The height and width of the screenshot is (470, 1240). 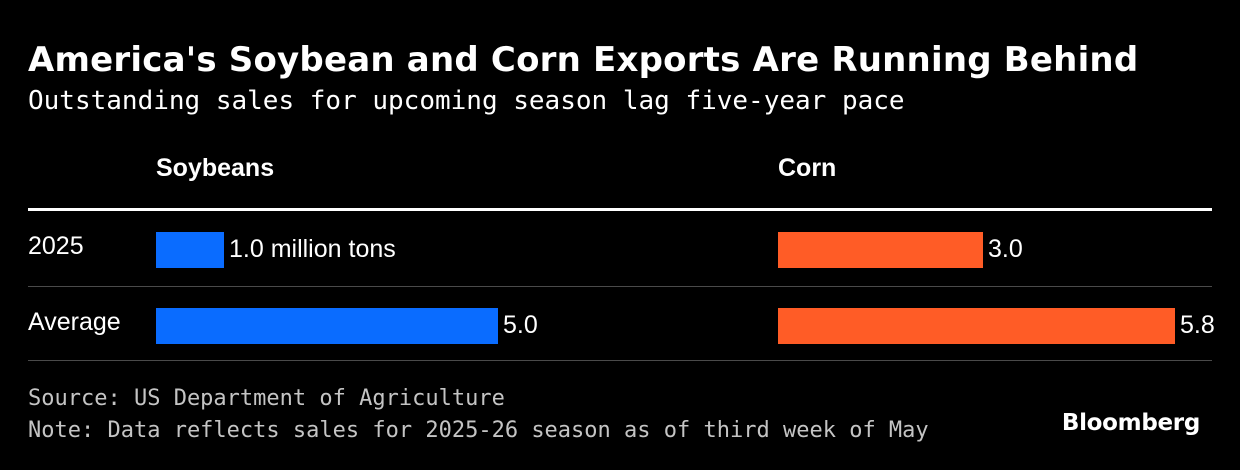 What do you see at coordinates (976, 326) in the screenshot?
I see `bar-corn-average` at bounding box center [976, 326].